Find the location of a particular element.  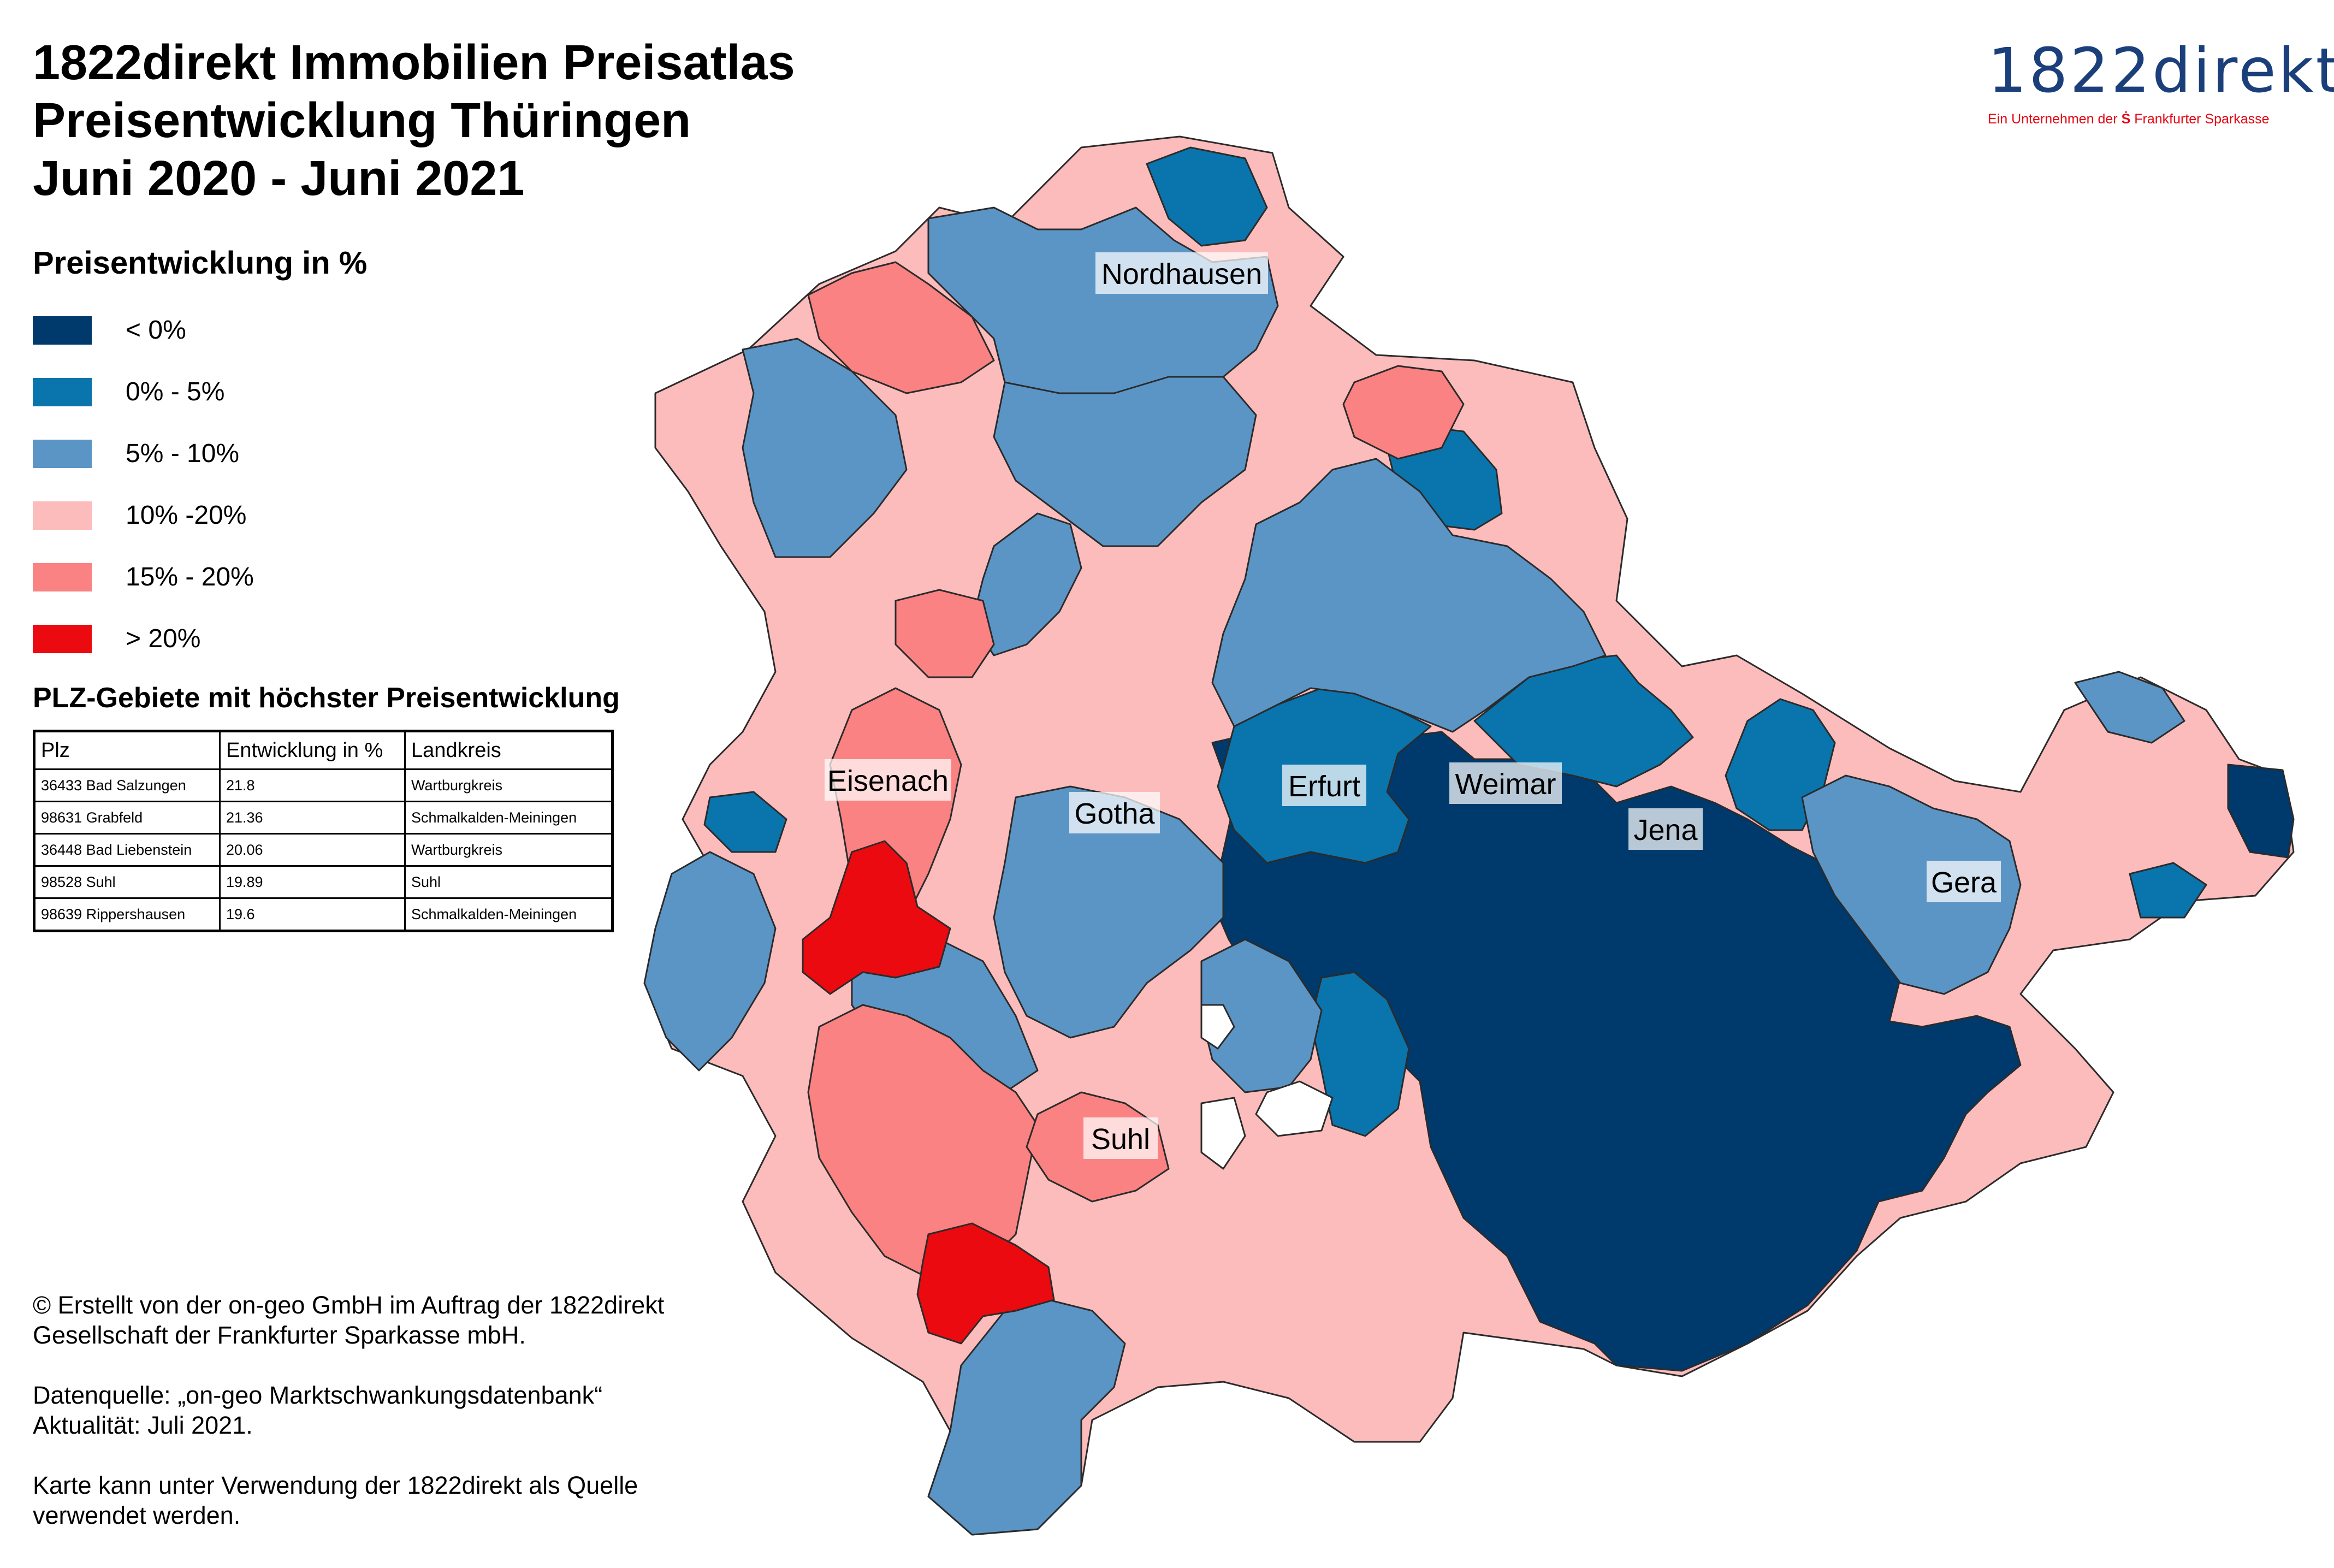

table-cell: 19.6 is located at coordinates (313, 914).